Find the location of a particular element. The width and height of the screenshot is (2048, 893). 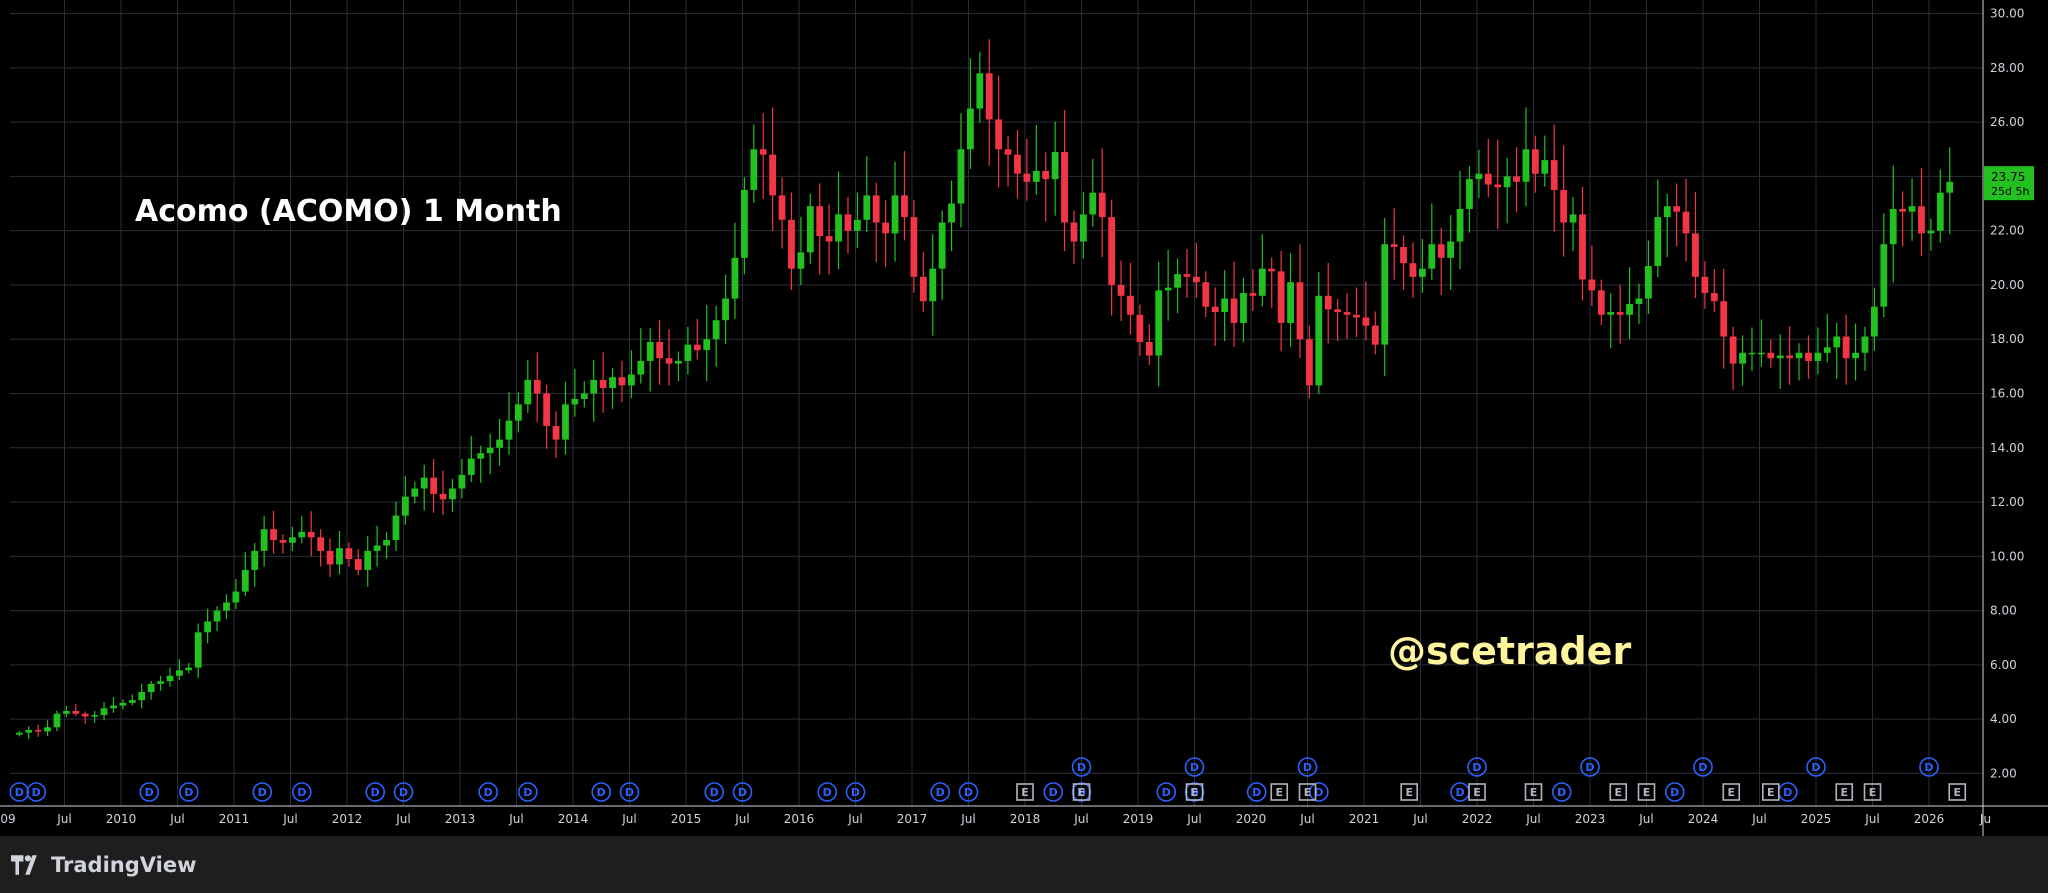

time-tick-label: 2019 is located at coordinates (1138, 819).